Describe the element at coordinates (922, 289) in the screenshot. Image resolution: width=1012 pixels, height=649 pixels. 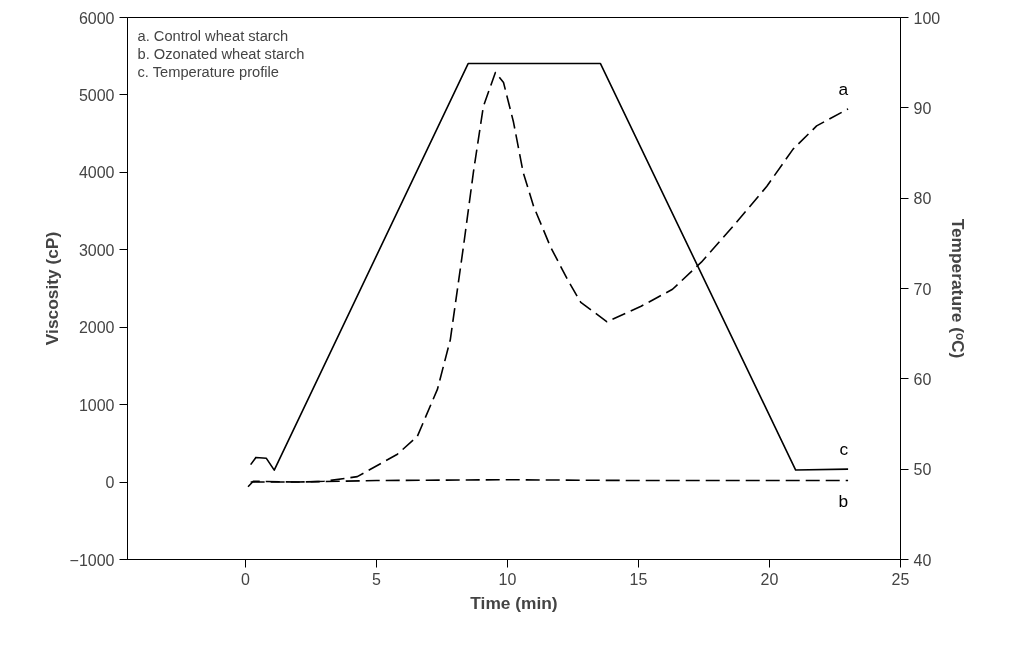
I see `y2-tick-label: 70` at that location.